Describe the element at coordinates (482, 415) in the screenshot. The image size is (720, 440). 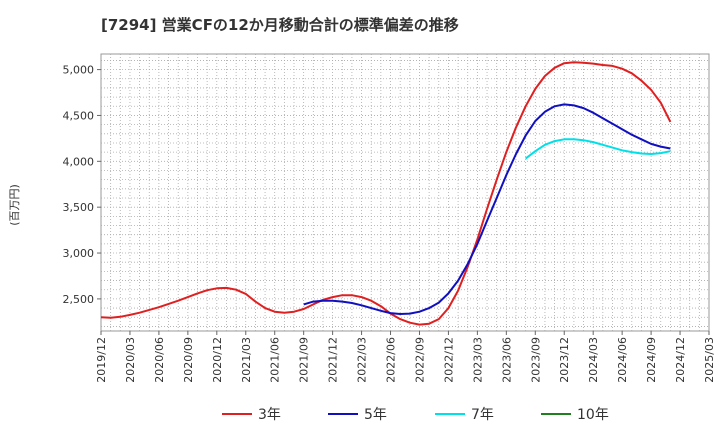
I see `legend-label: 7年` at that location.